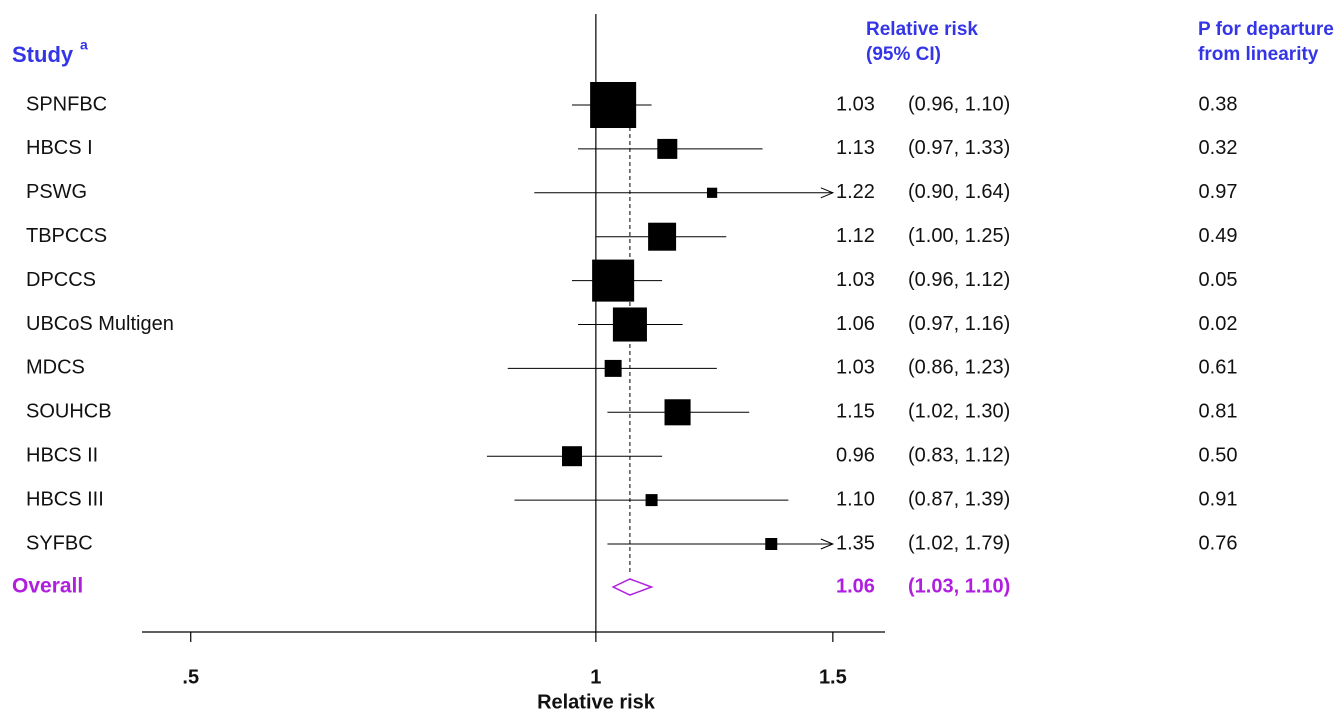 This screenshot has width=1344, height=714. I want to click on estimate-label: 0.96, so click(855, 455).